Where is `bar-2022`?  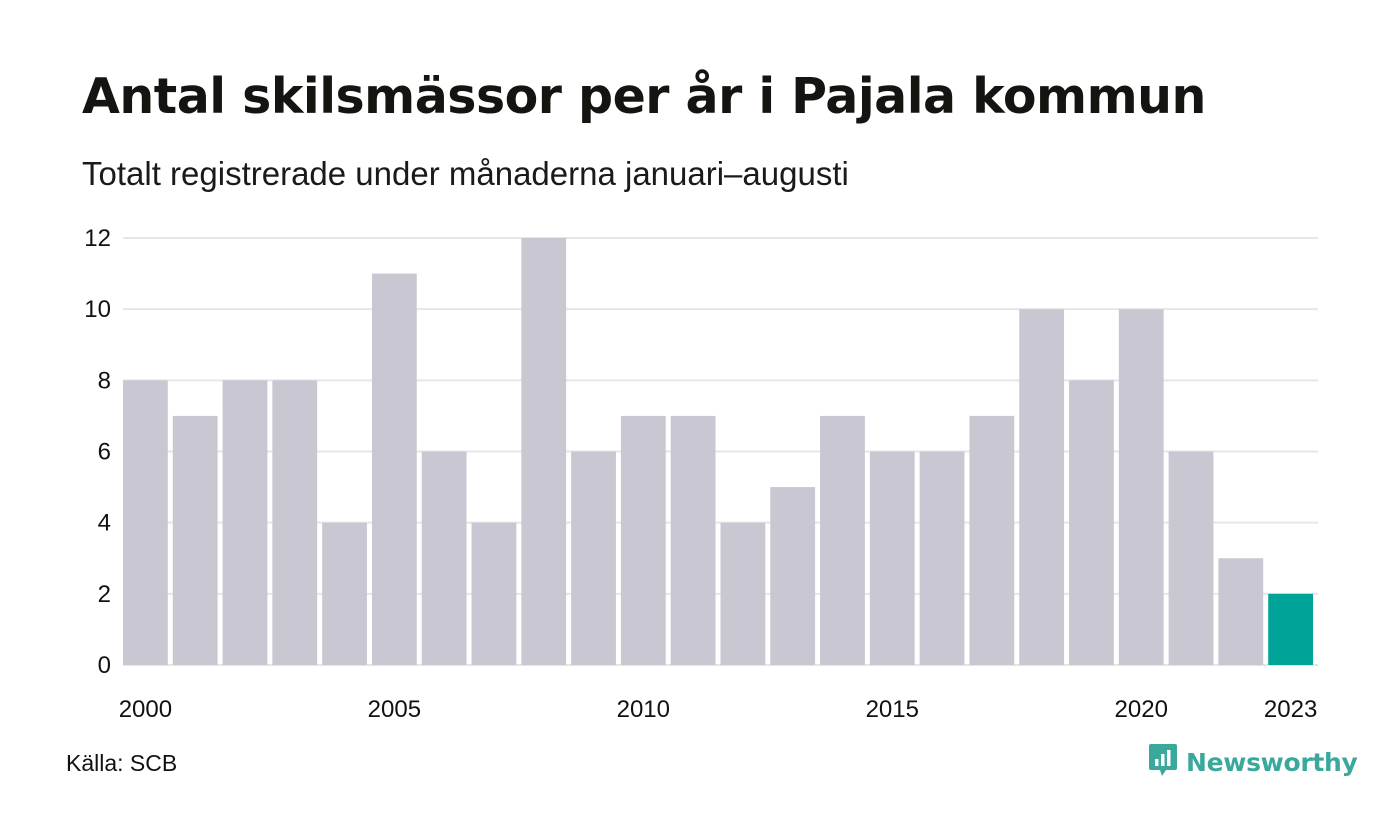
bar-2022 is located at coordinates (1241, 611).